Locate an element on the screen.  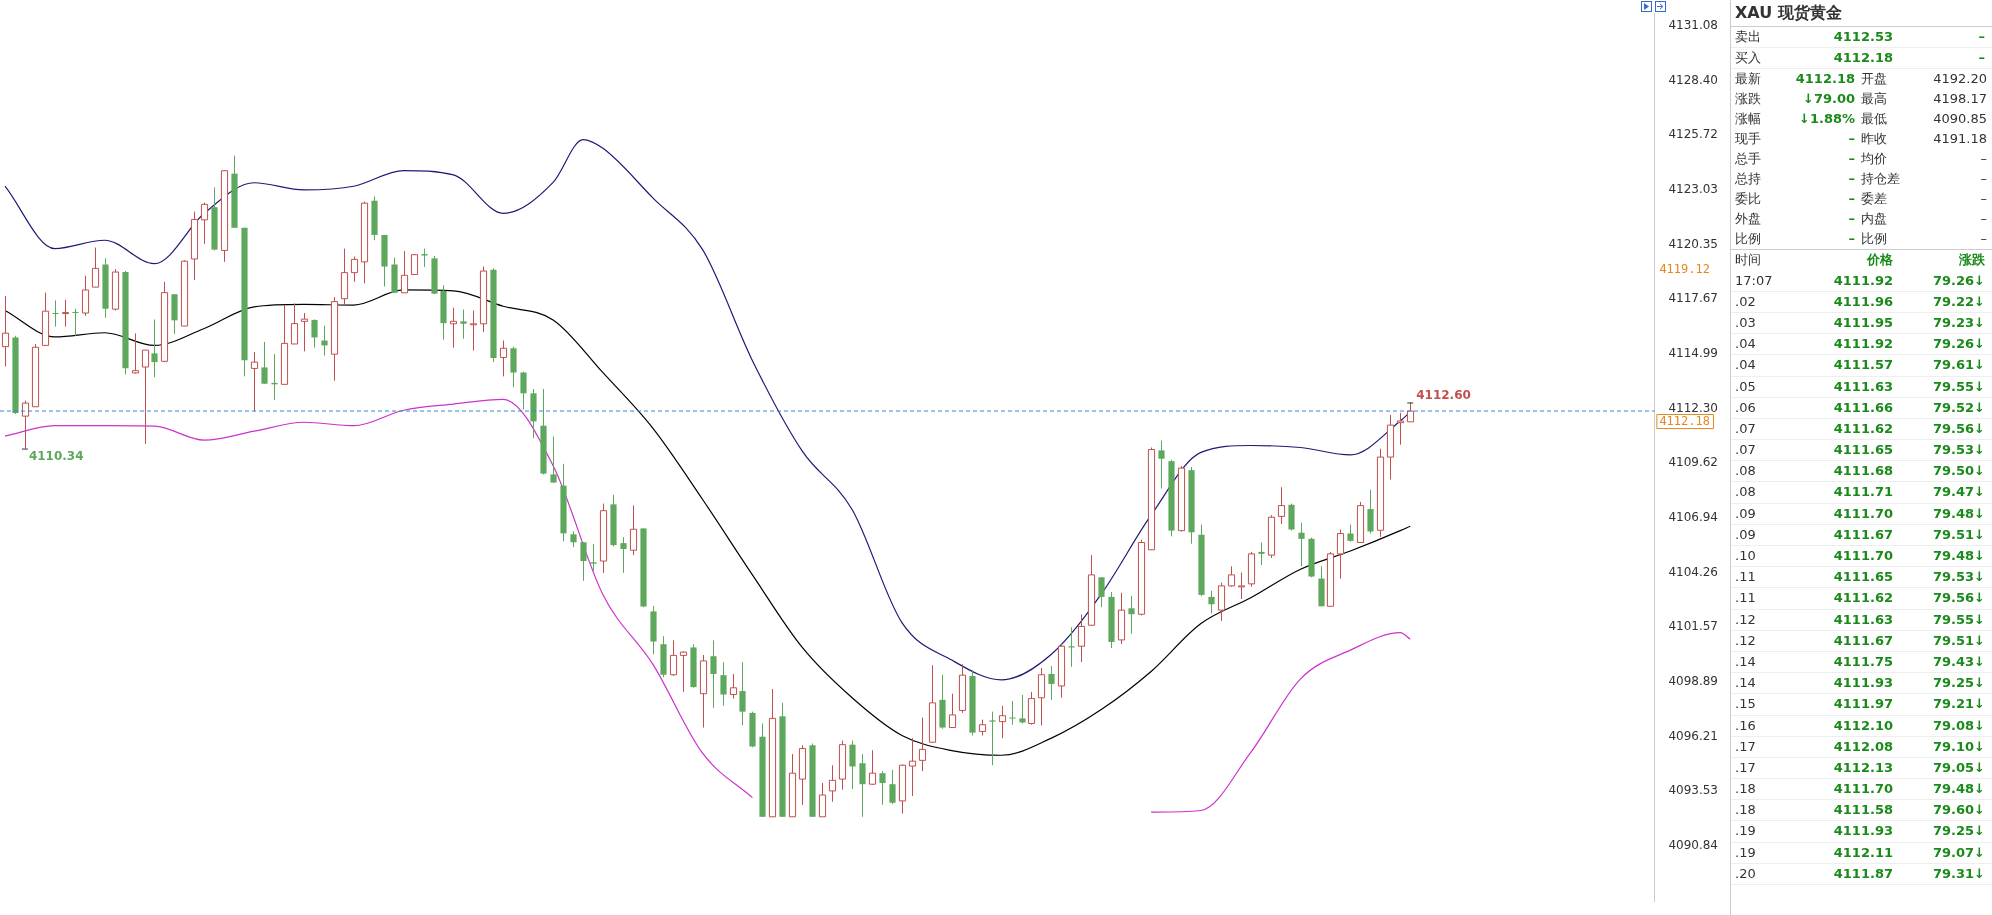
annotation: 4110.34 is located at coordinates (56, 455).